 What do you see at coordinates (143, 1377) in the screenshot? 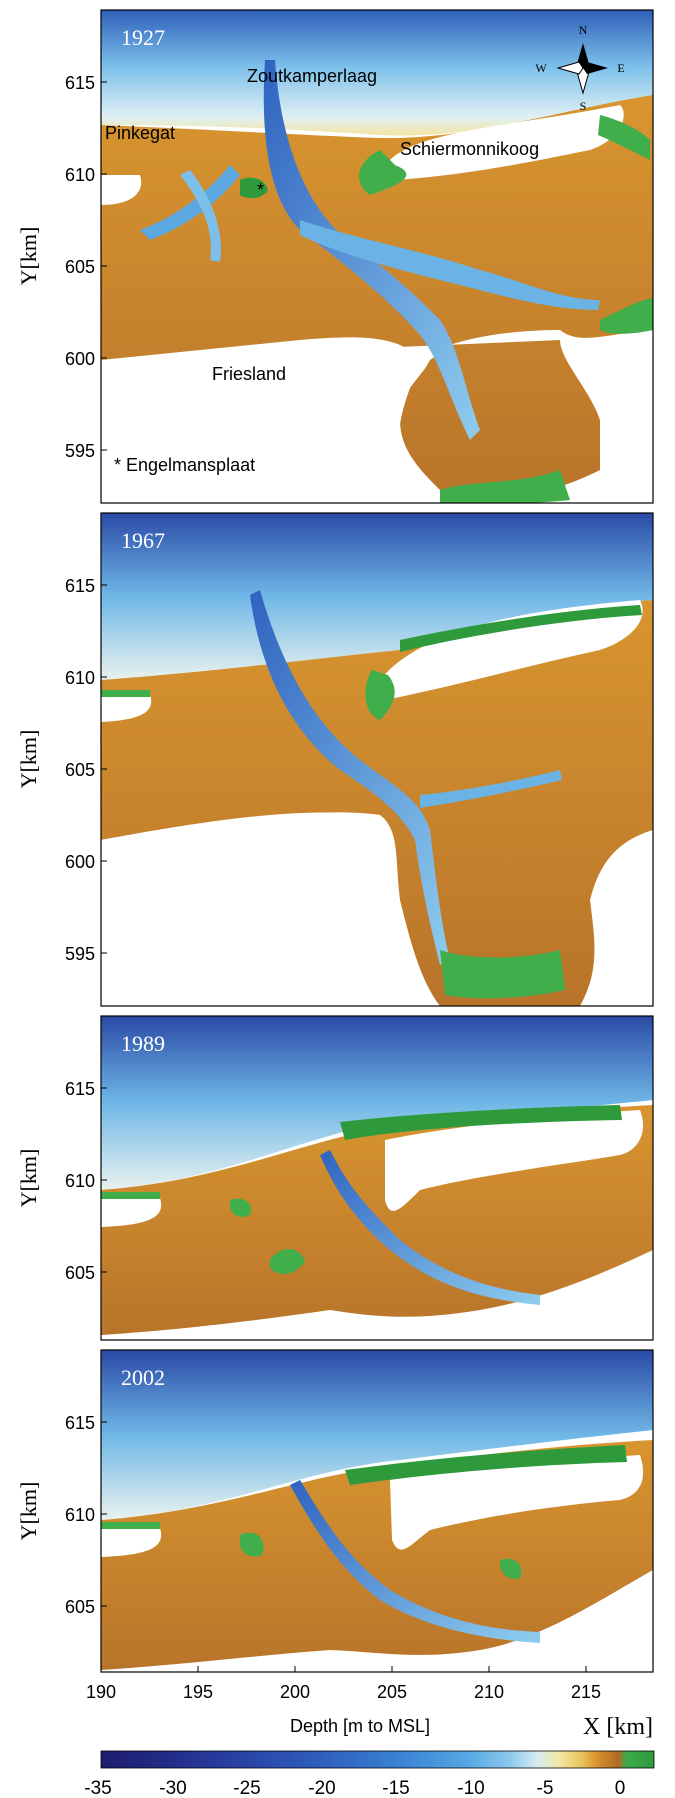
I see `panel-year: 2002` at bounding box center [143, 1377].